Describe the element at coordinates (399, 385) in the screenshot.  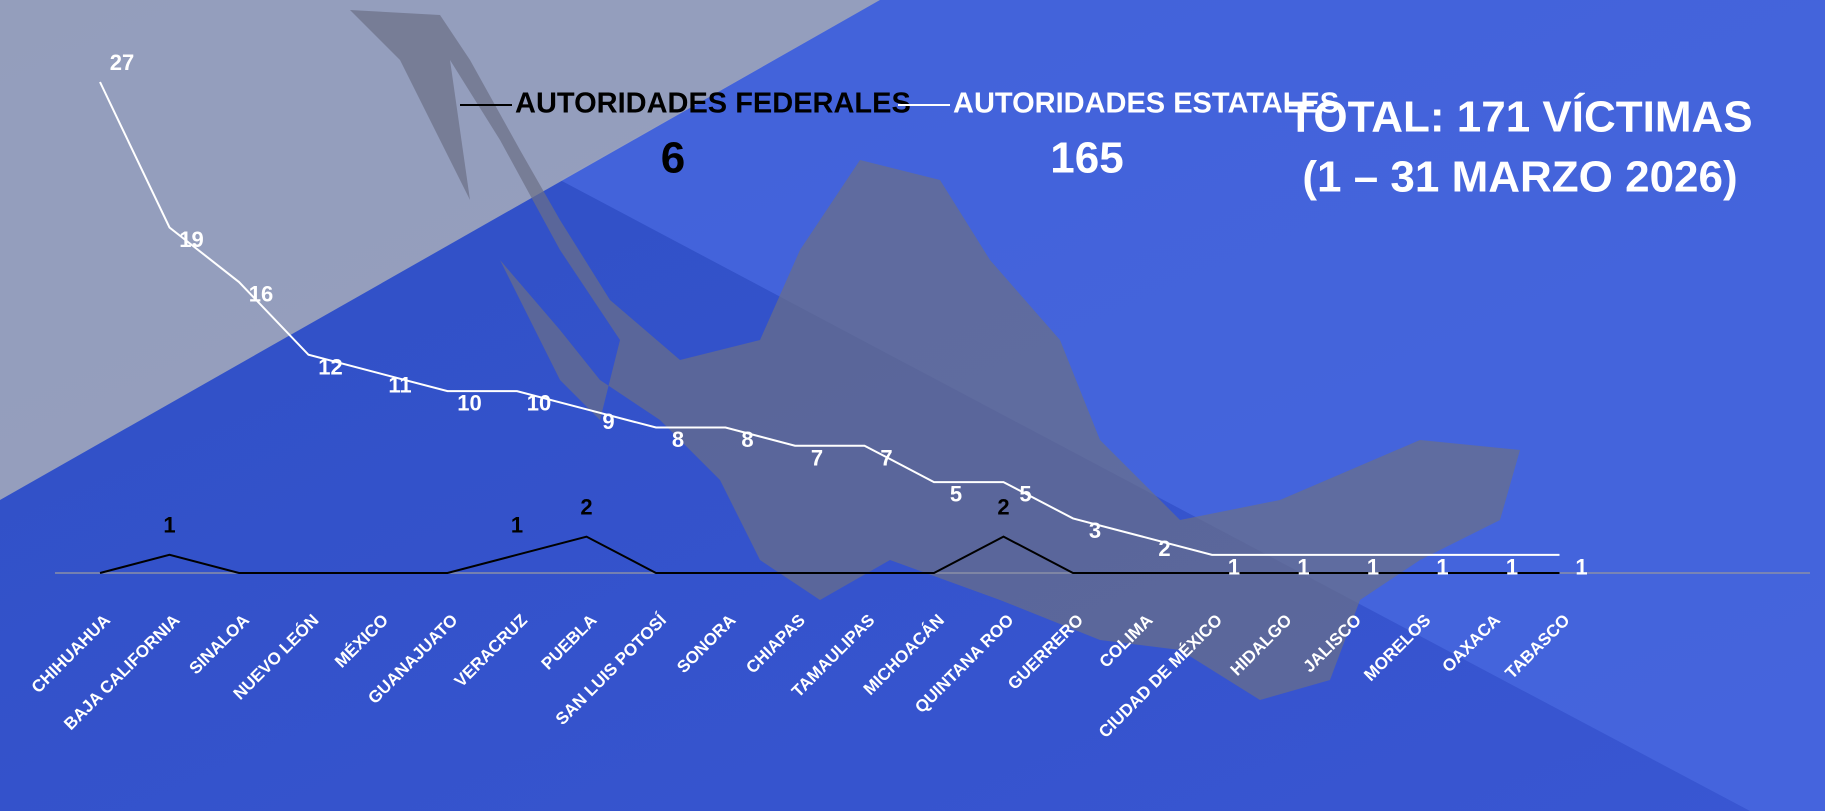
I see `data-label: 11` at that location.